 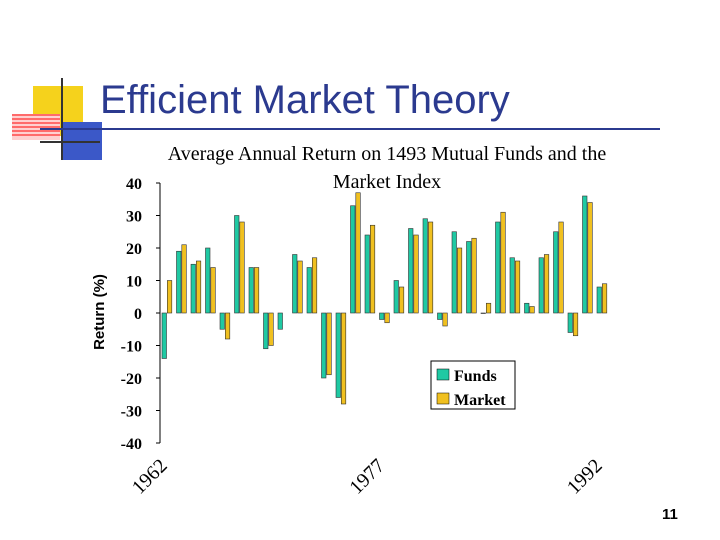 I want to click on bar-funds-1964, so click(x=193, y=288).